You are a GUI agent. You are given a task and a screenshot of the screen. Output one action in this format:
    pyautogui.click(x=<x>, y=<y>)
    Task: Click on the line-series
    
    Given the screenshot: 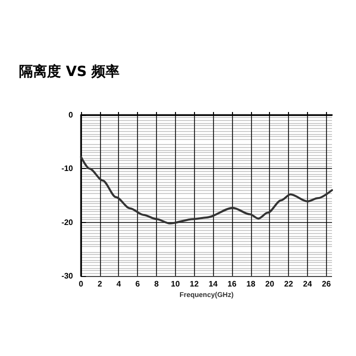 What is the action you would take?
    pyautogui.click(x=206, y=190)
    